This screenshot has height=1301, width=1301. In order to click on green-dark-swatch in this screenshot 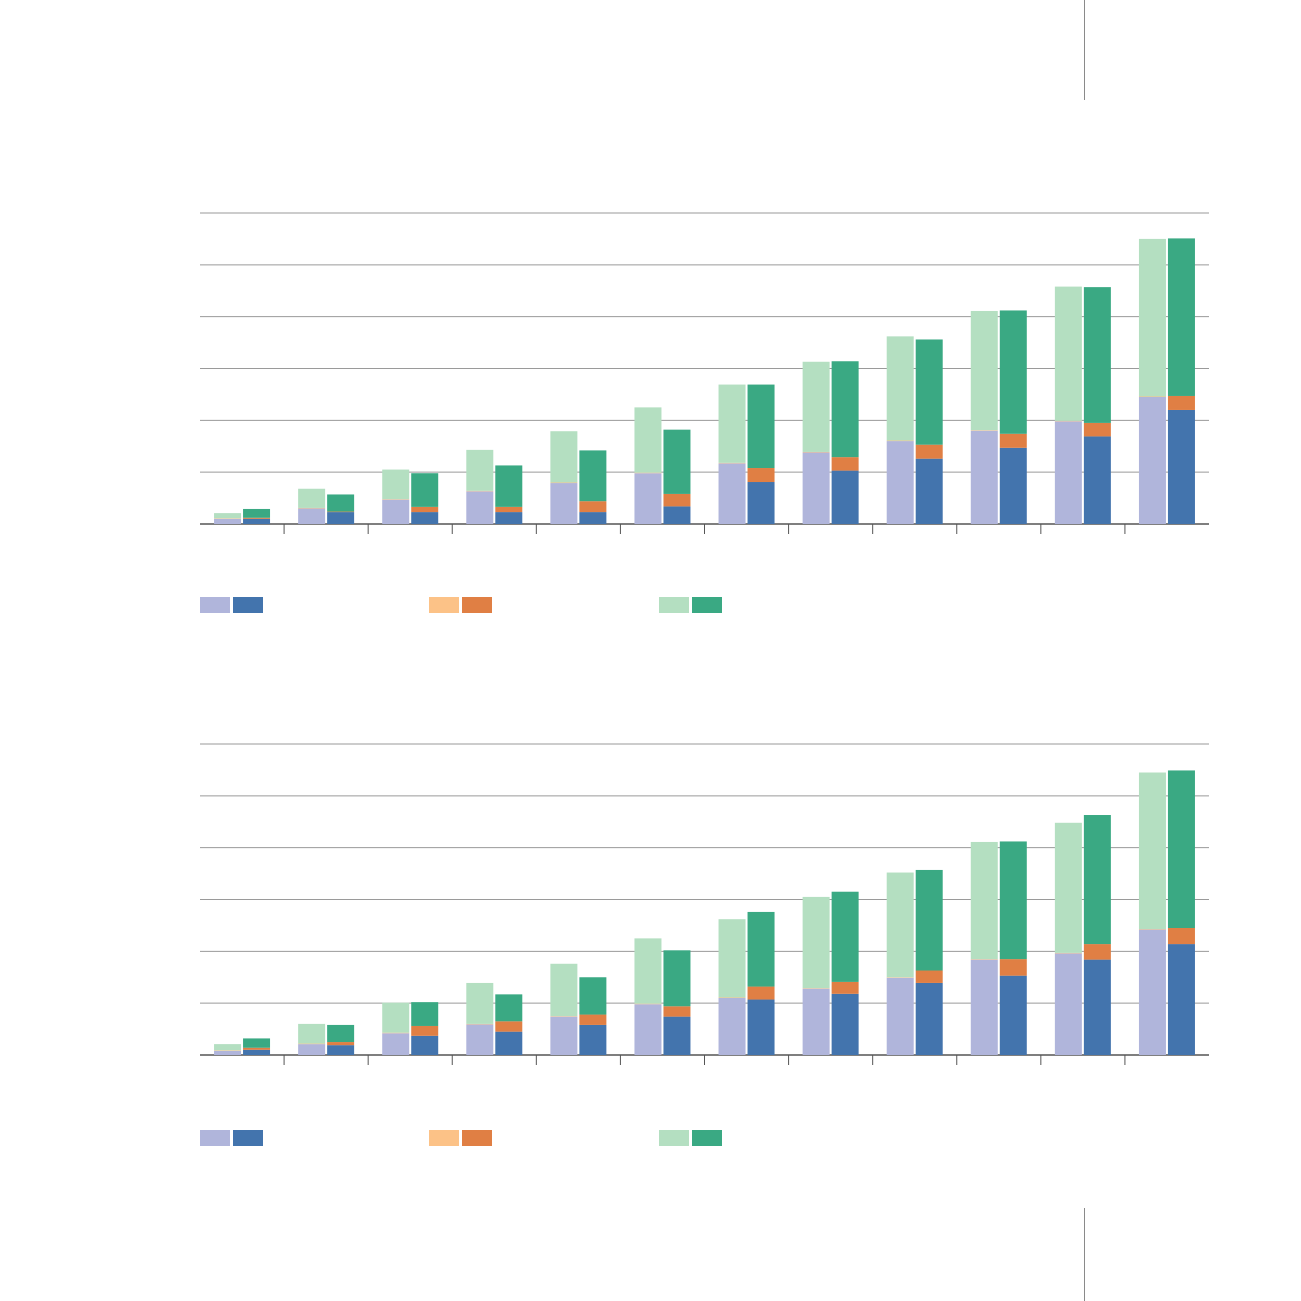, I will do `click(707, 1138)`.